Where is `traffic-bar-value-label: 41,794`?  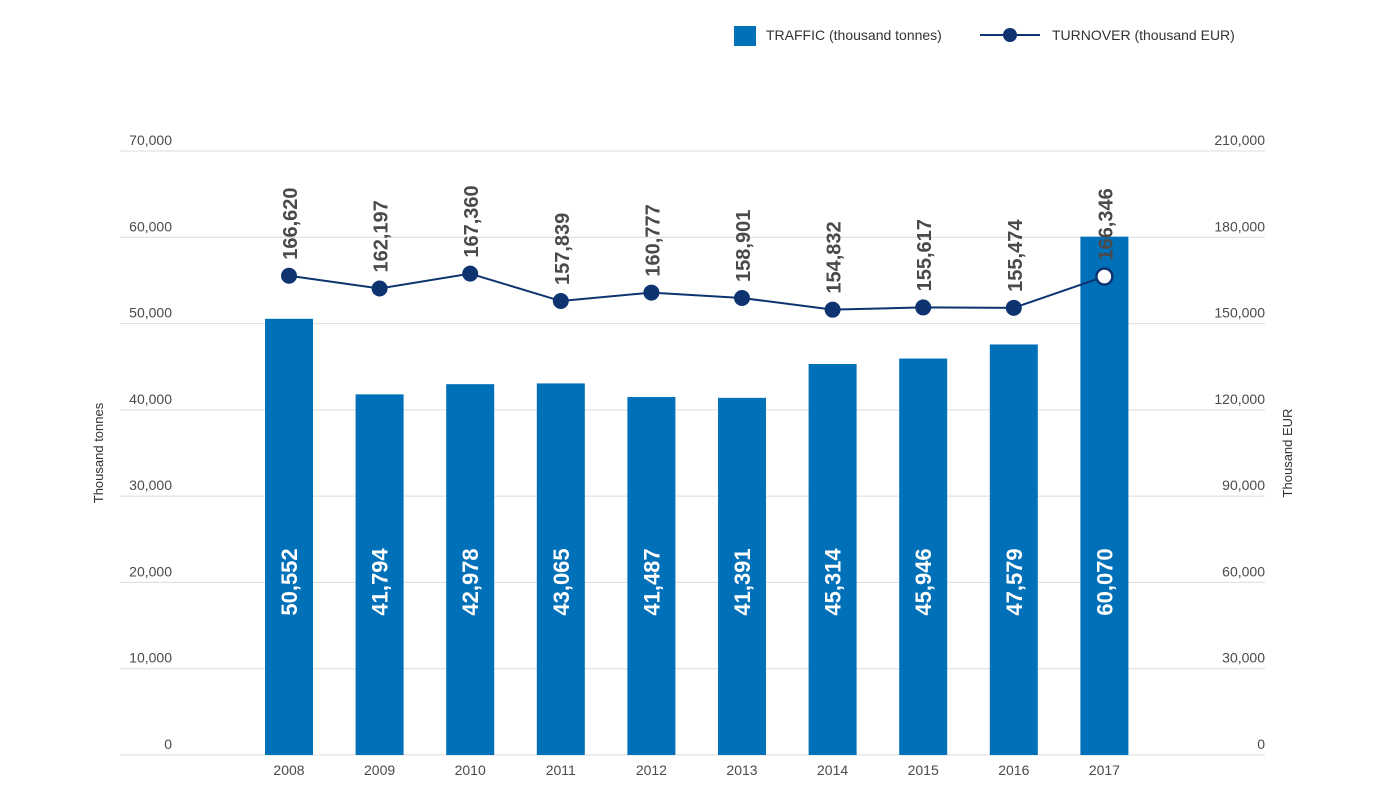
traffic-bar-value-label: 41,794 is located at coordinates (380, 582).